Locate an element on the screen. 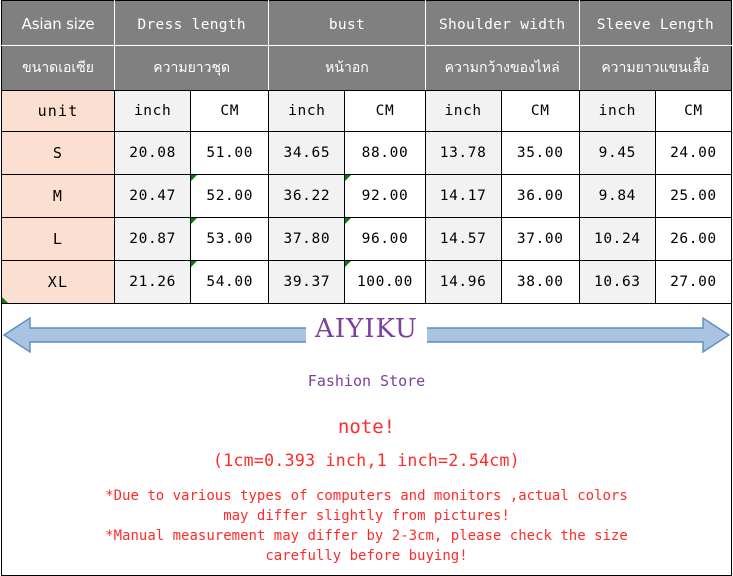 This screenshot has width=733, height=576. measure-cell: 26.00 is located at coordinates (694, 239).